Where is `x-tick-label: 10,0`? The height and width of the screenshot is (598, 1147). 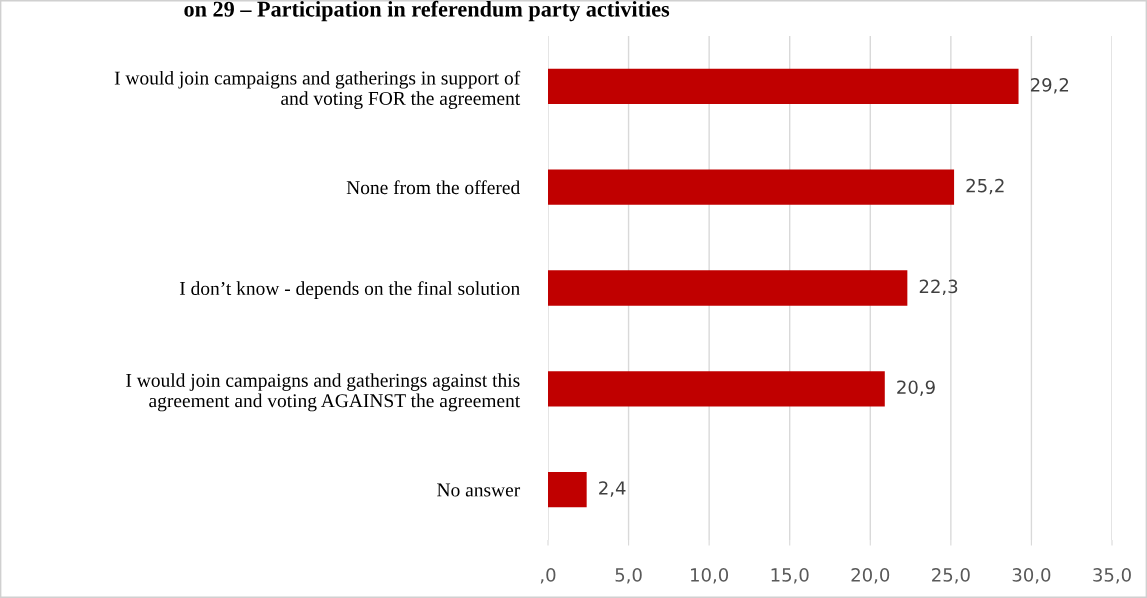 x-tick-label: 10,0 is located at coordinates (710, 576).